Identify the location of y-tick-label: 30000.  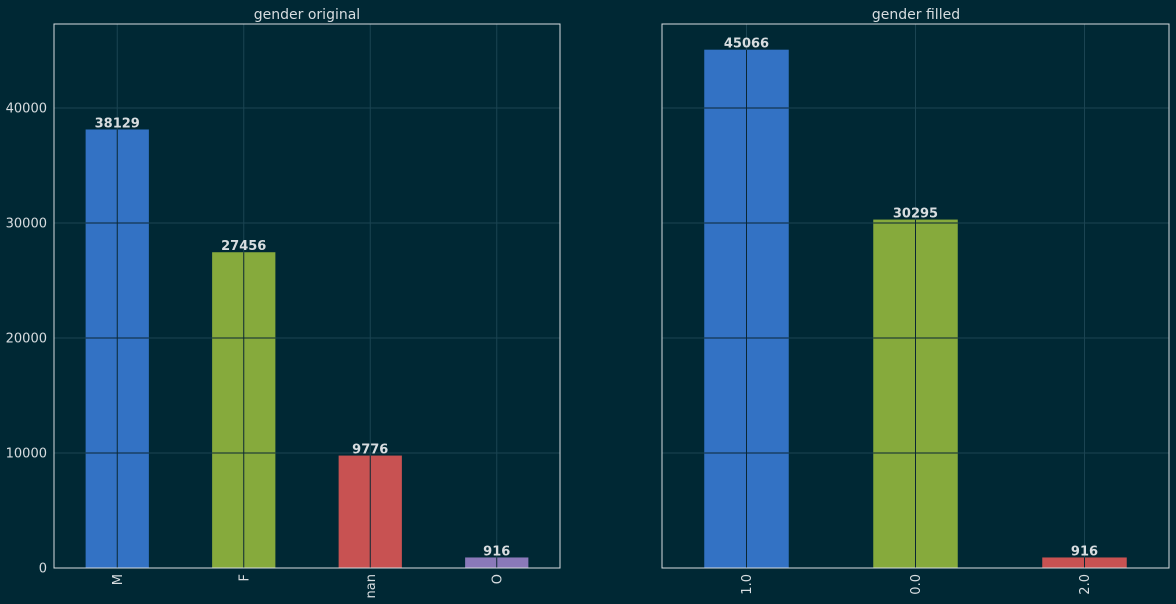
(26, 223).